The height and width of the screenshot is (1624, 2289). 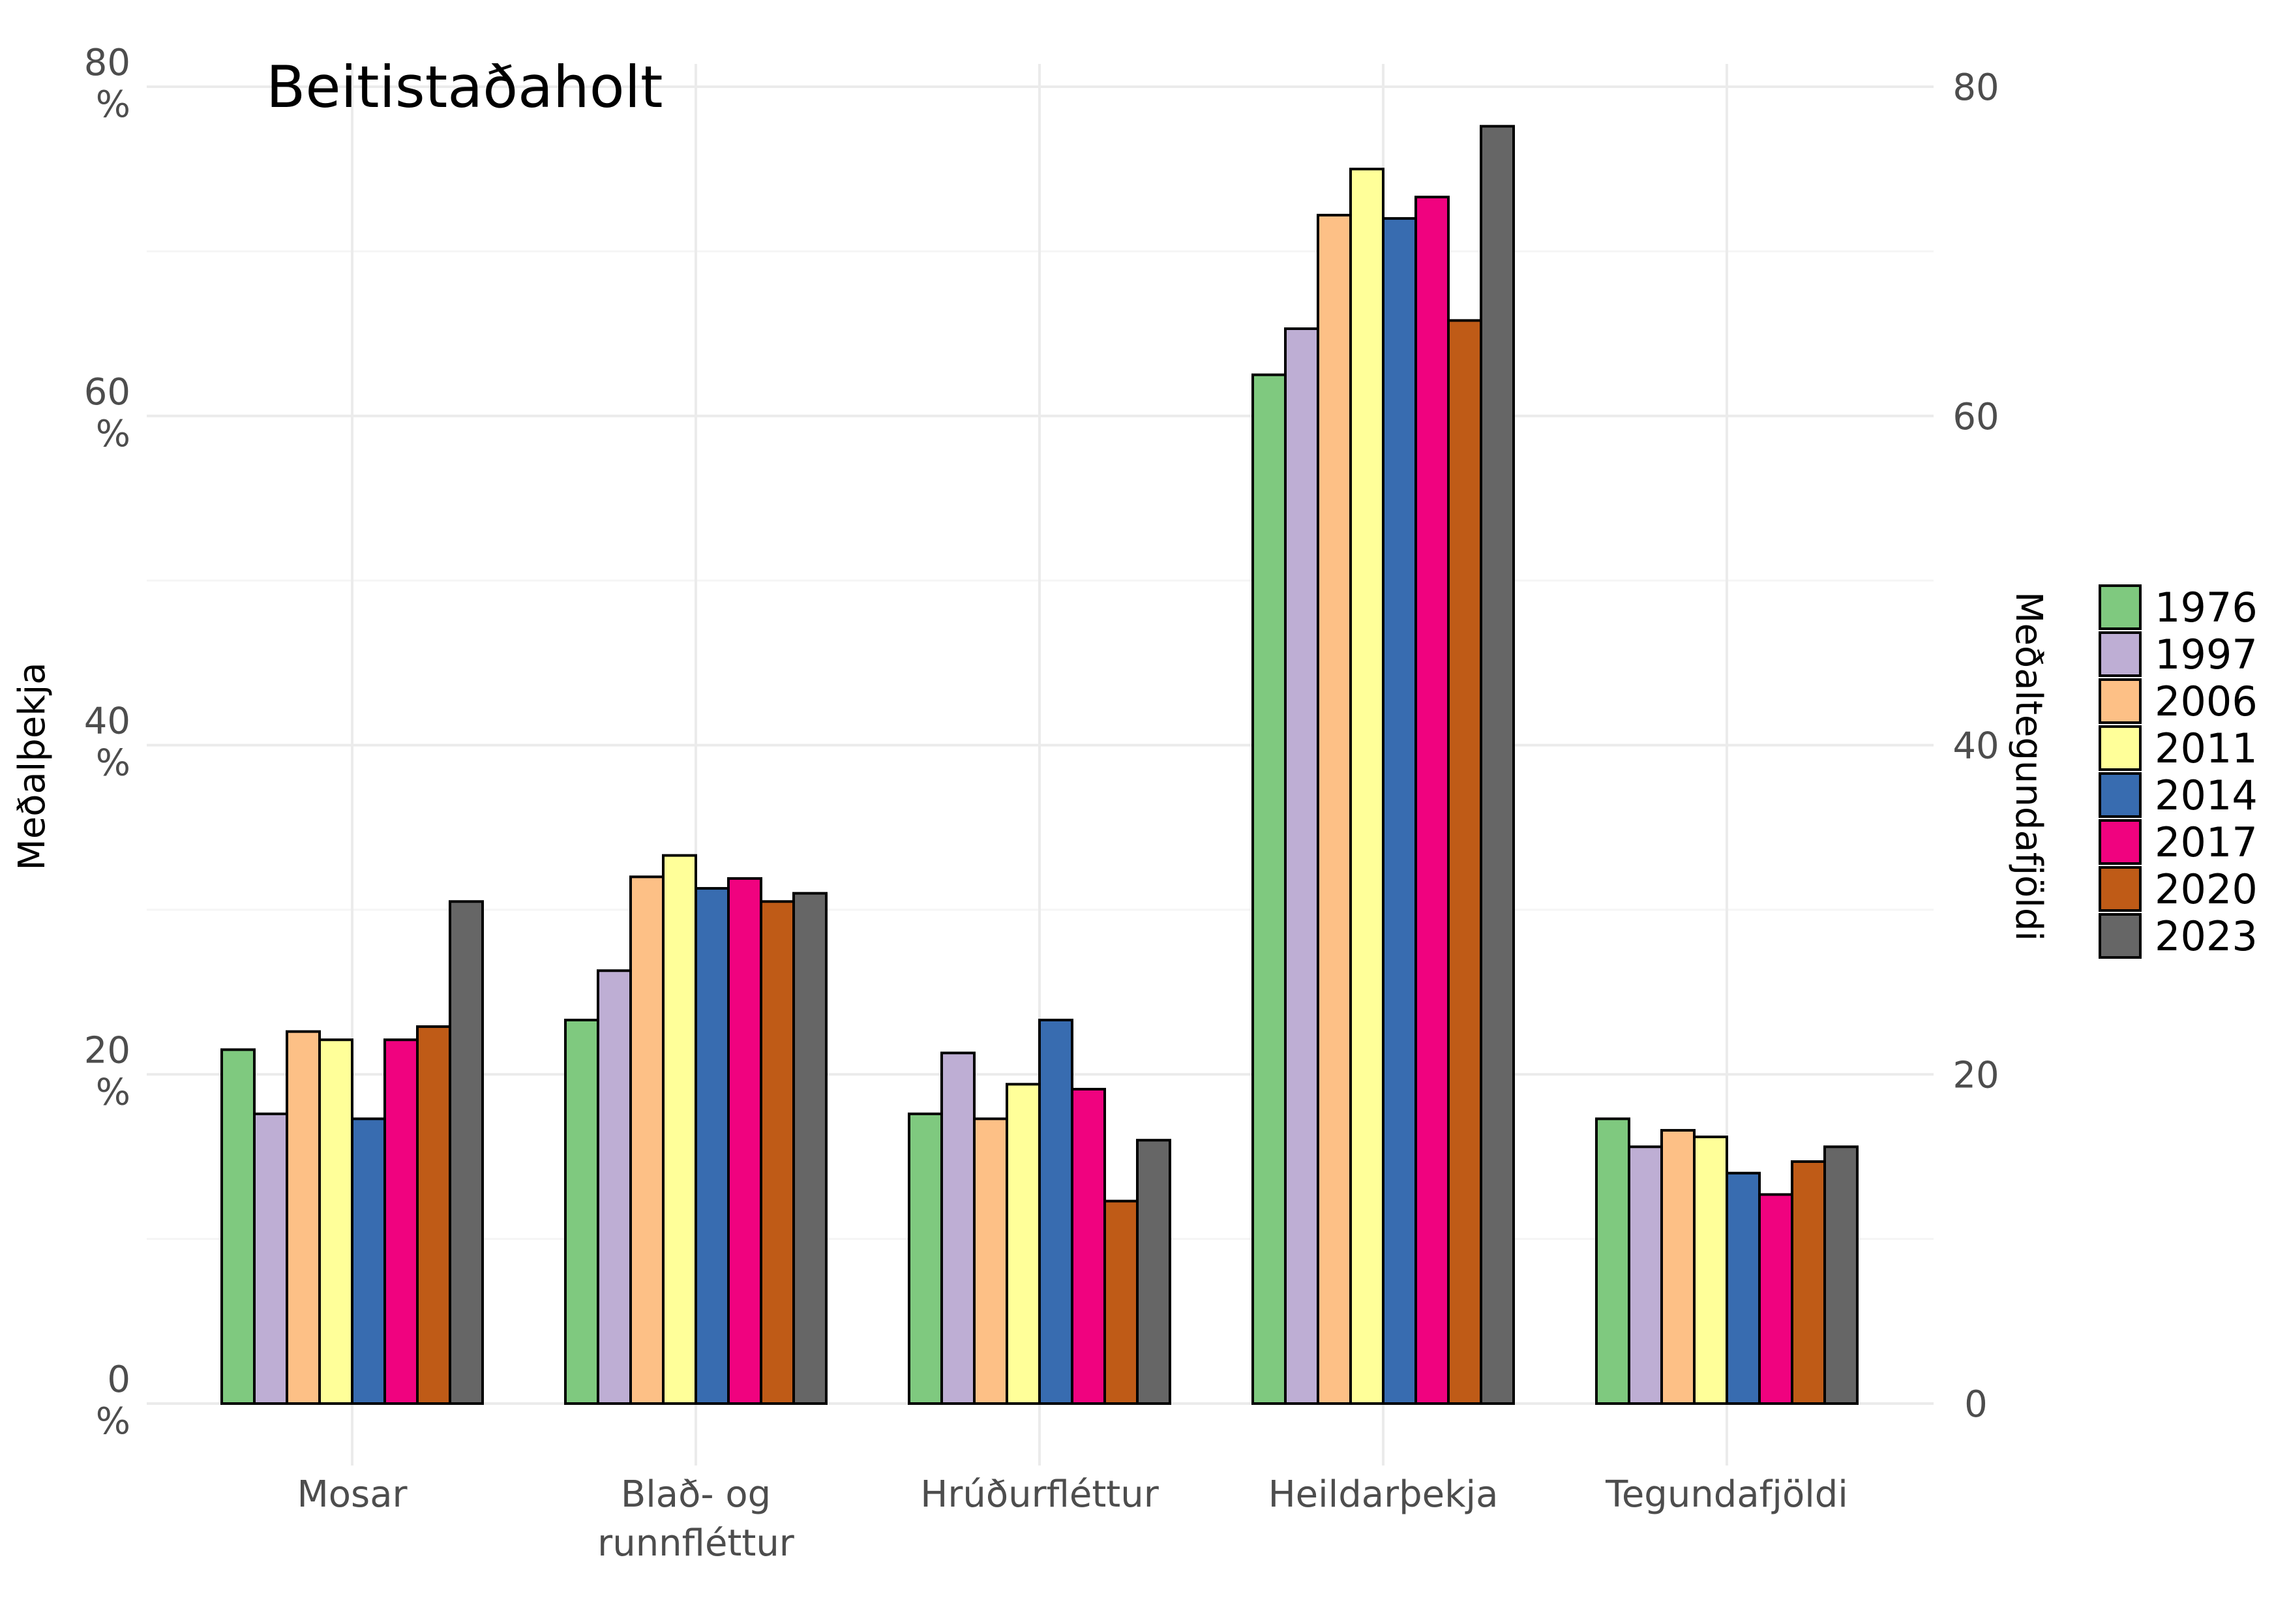 What do you see at coordinates (2206, 936) in the screenshot?
I see `legend-label: 2023` at bounding box center [2206, 936].